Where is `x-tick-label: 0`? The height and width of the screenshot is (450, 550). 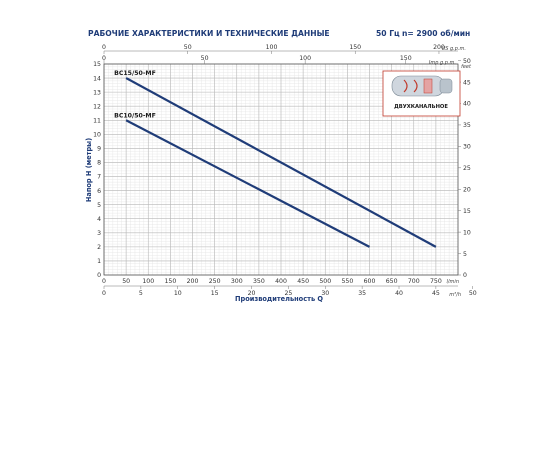
x-tick-label: 0 is located at coordinates (104, 281).